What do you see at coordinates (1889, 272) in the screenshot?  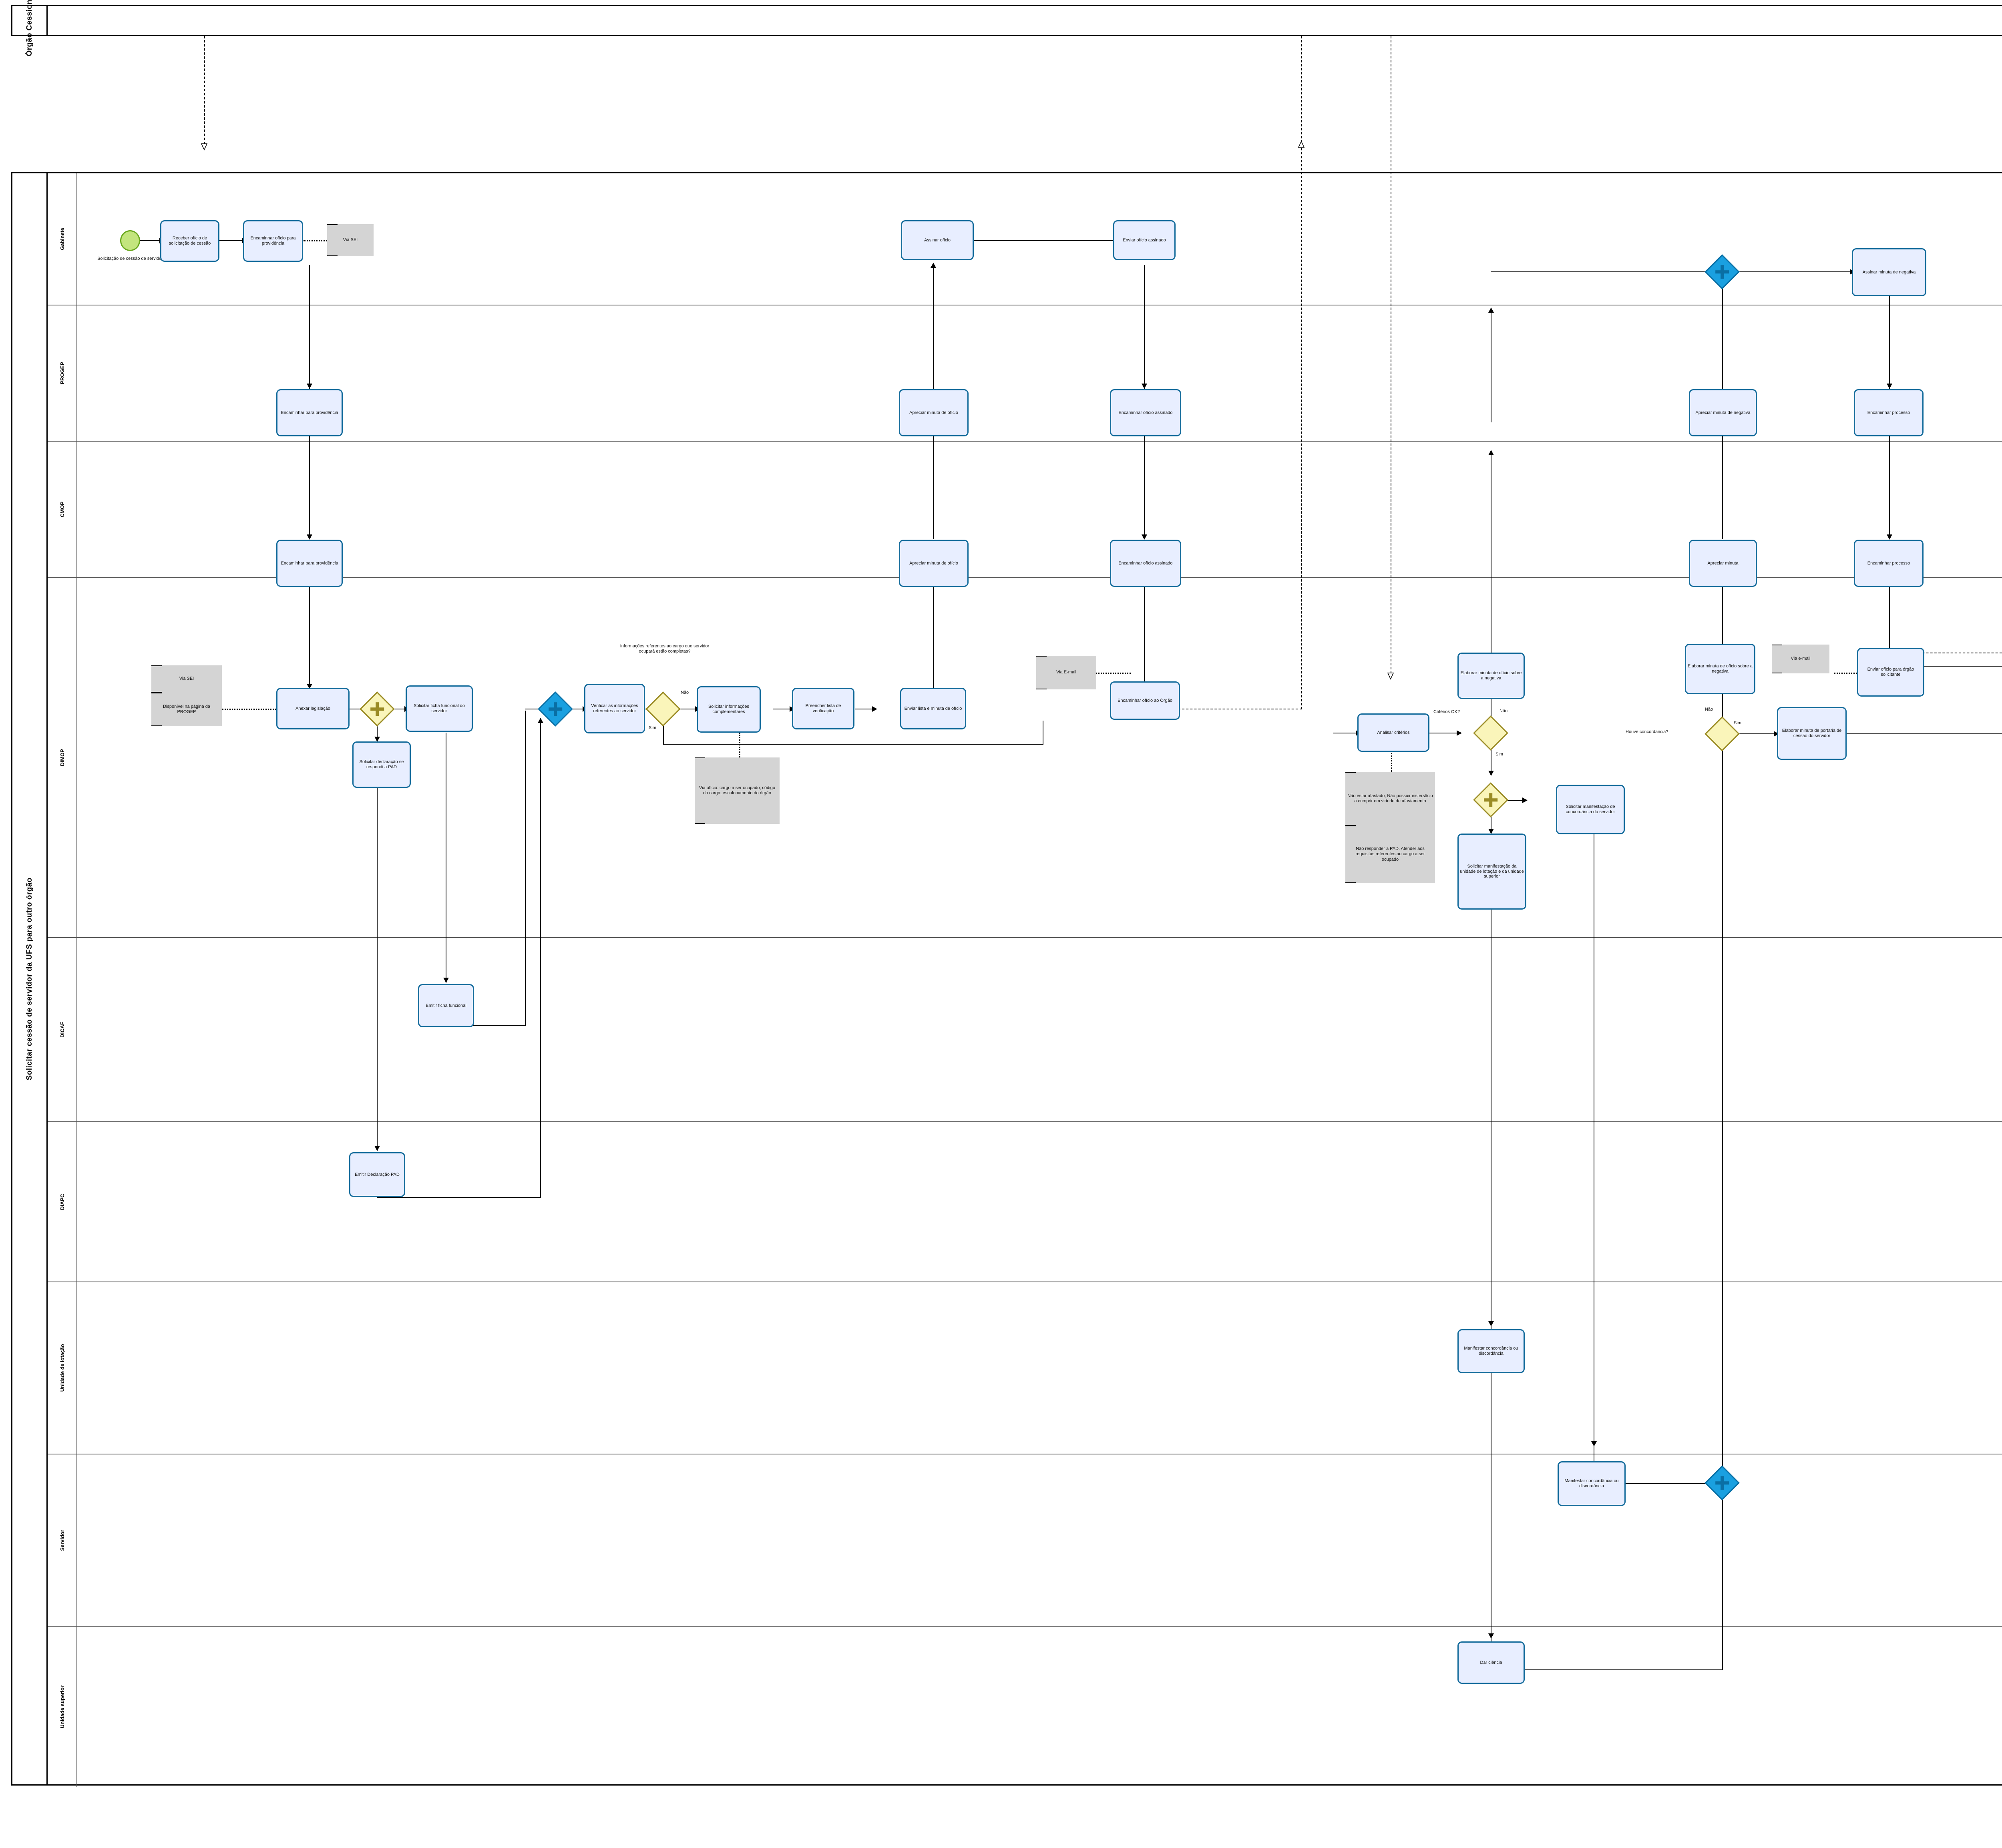 I see `task-assinar-minuta-negativa: Assinar minuta de negativa` at bounding box center [1889, 272].